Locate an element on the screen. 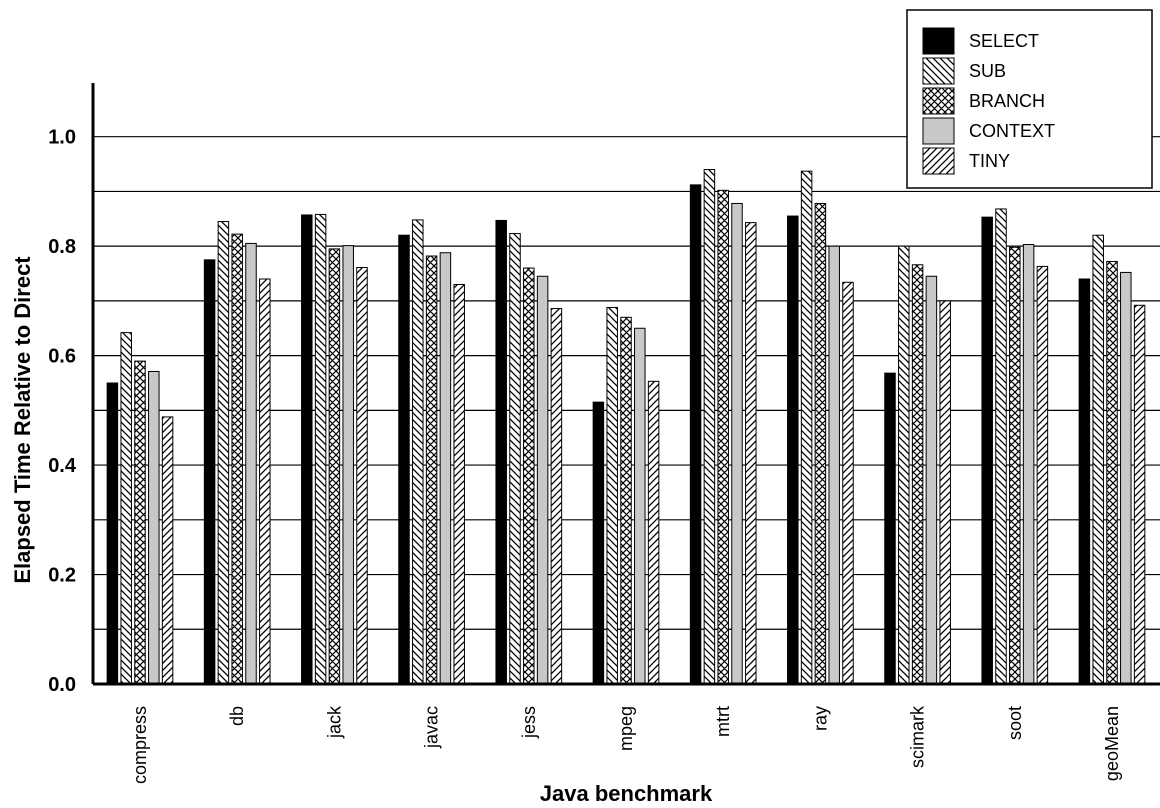 Image resolution: width=1160 pixels, height=808 pixels. bar-context-mpeg is located at coordinates (640, 506).